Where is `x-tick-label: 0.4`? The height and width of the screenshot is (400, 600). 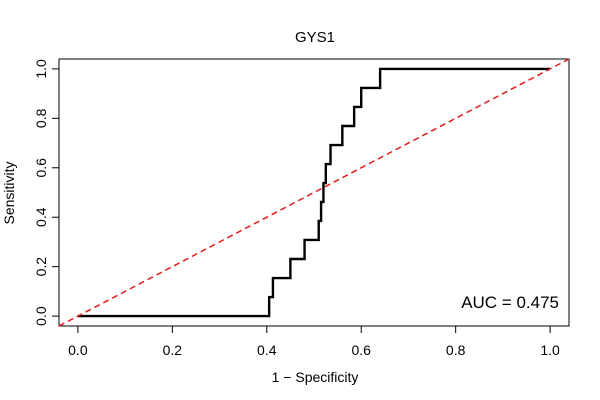
x-tick-label: 0.4 is located at coordinates (267, 350).